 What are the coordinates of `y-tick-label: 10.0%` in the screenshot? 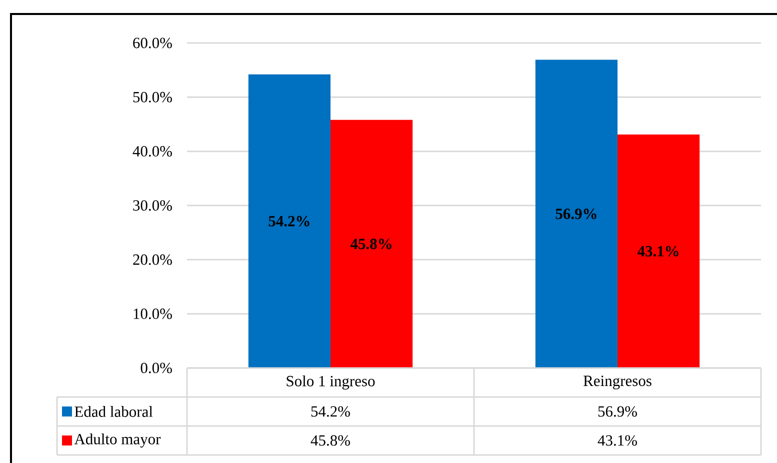 It's located at (153, 314).